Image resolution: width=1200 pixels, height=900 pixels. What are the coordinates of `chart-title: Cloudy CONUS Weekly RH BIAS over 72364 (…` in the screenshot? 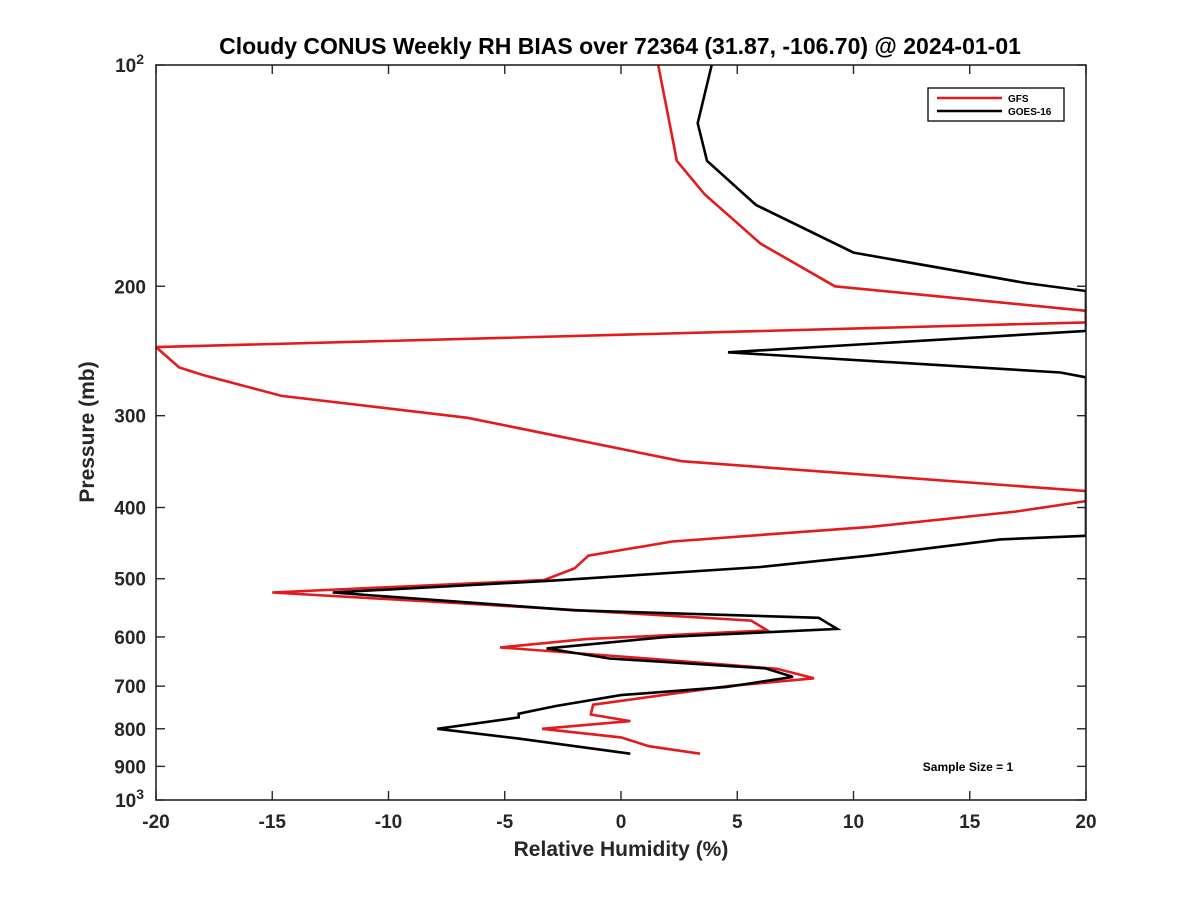 It's located at (620, 46).